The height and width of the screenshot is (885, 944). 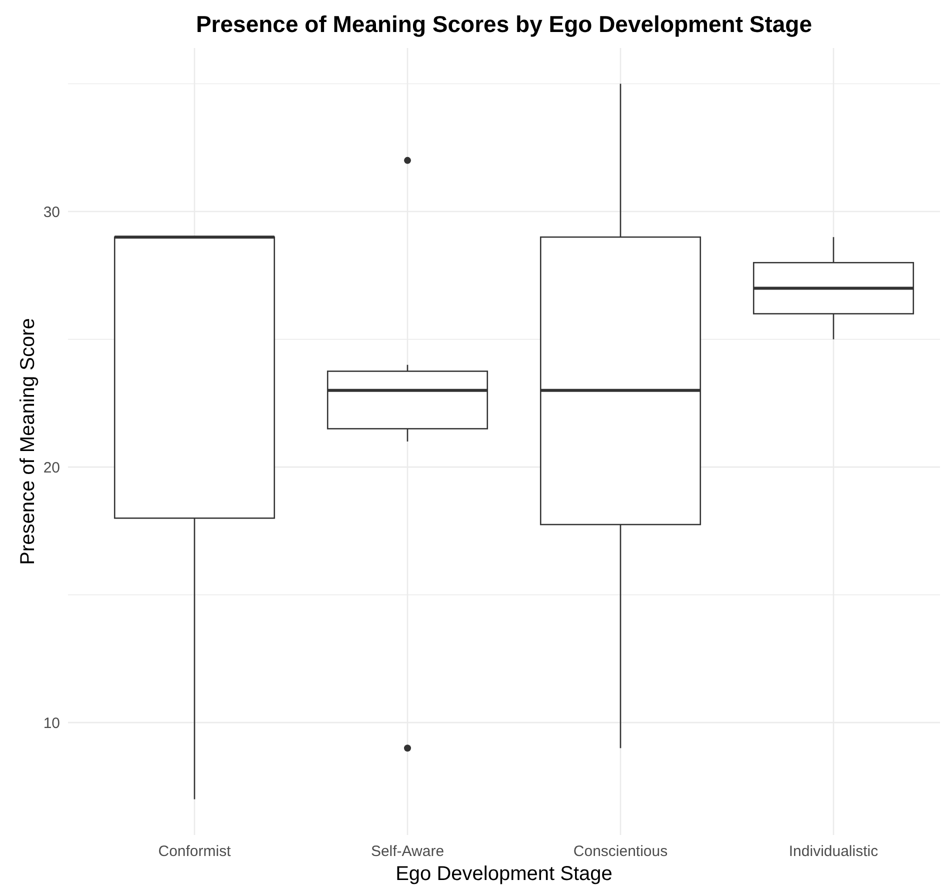 I want to click on y-tick-label: 20, so click(x=51, y=467).